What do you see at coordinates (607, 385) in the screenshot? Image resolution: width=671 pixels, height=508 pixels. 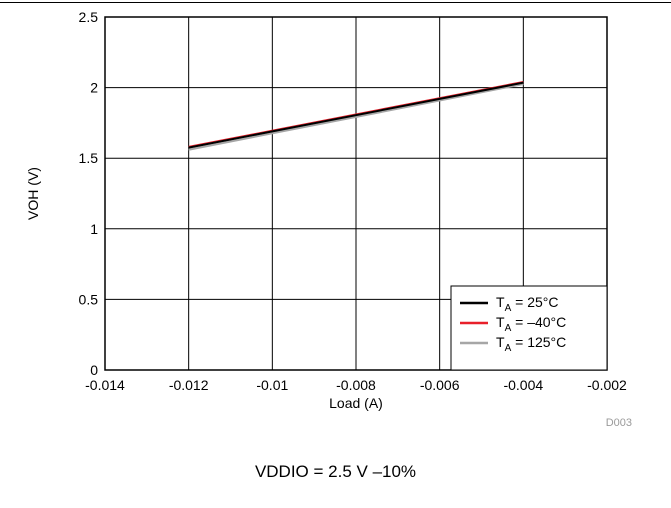 I see `x-tick-label: -0.002` at bounding box center [607, 385].